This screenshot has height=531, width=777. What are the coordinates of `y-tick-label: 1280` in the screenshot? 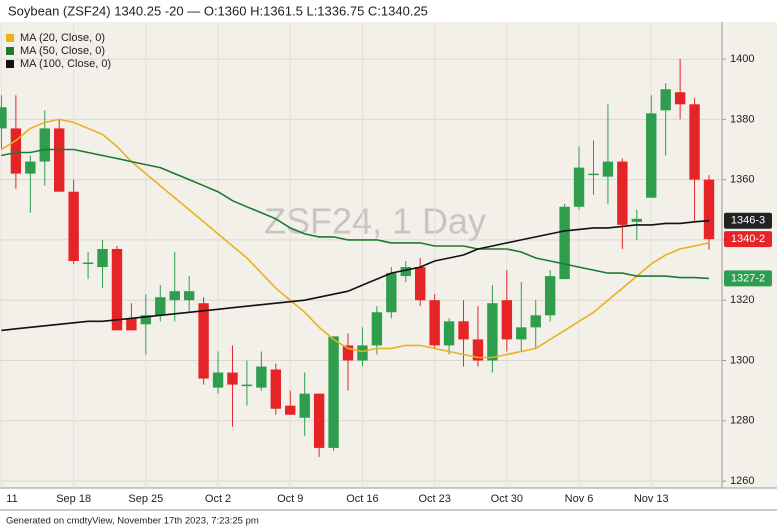 It's located at (742, 421).